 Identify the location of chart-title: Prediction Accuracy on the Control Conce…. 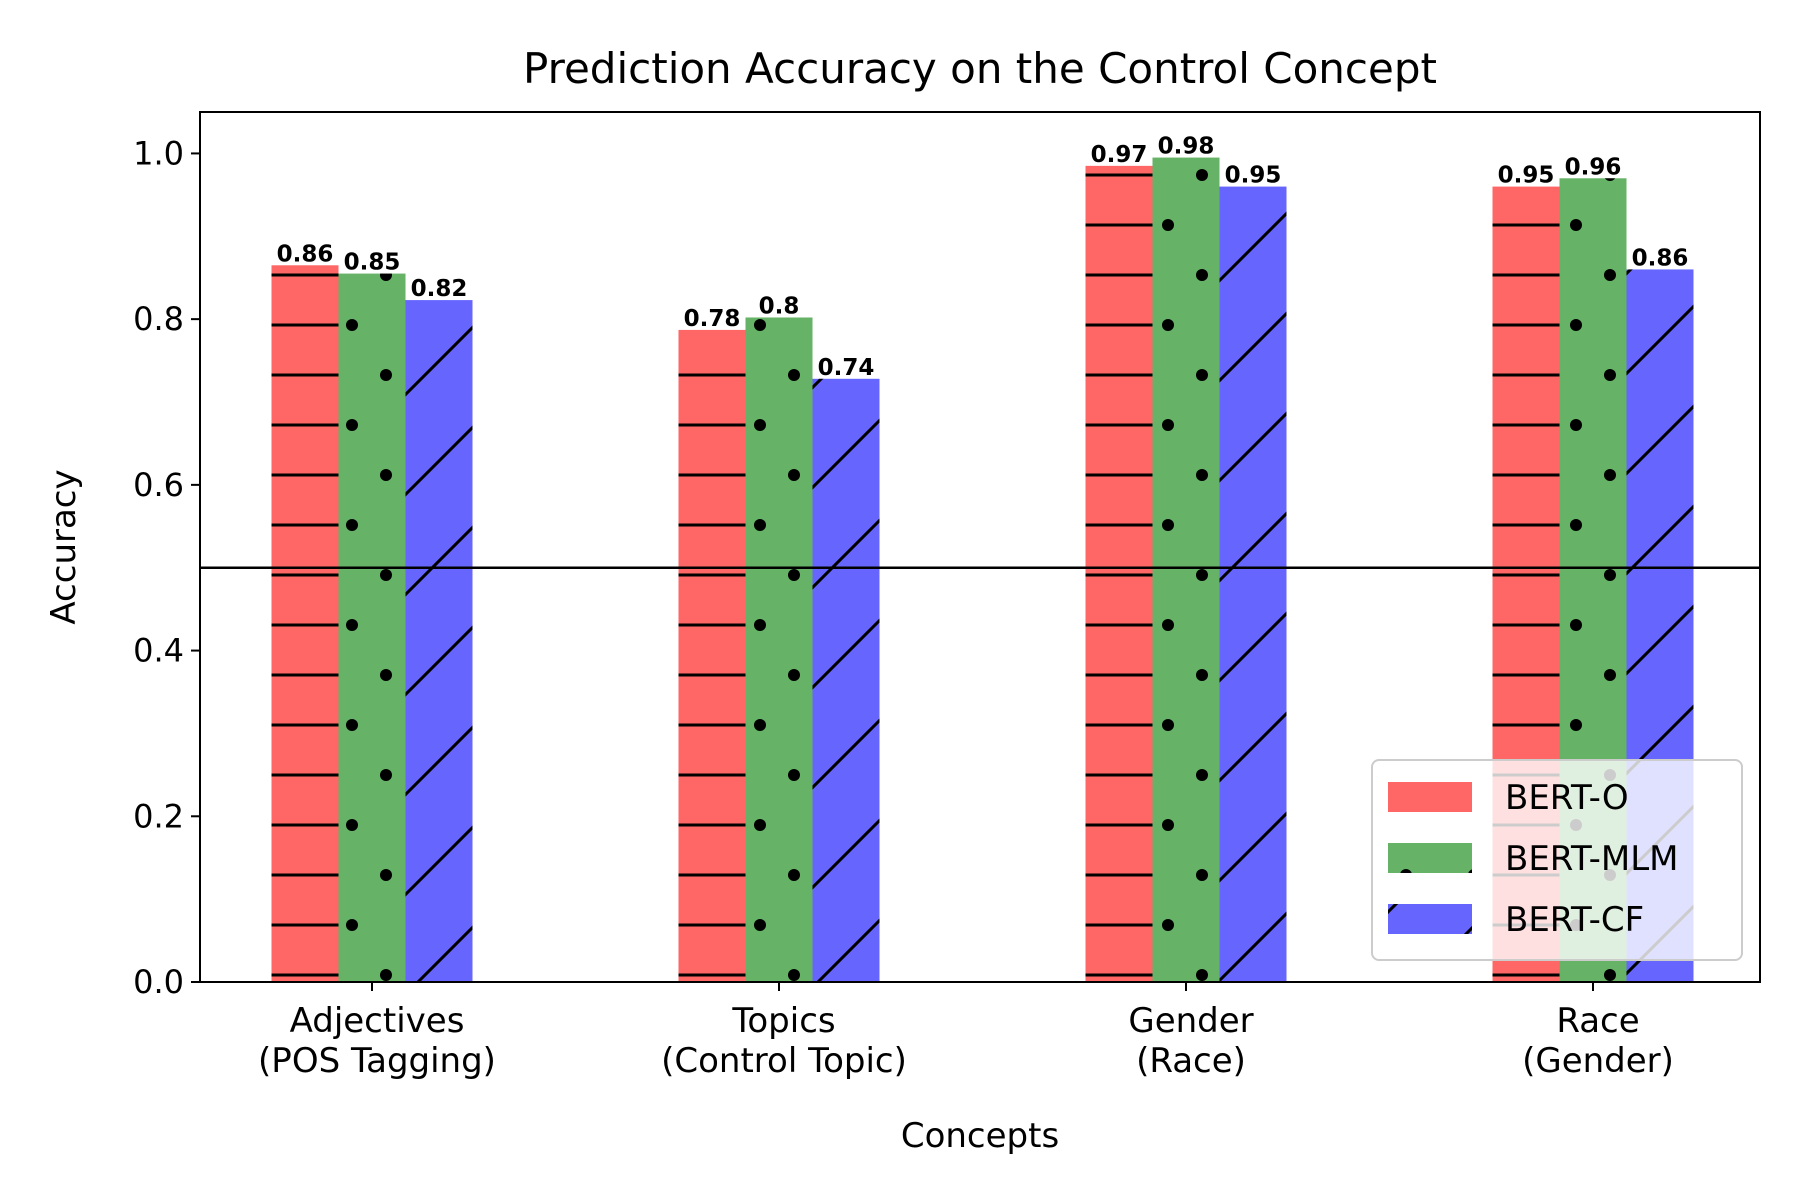
(980, 68).